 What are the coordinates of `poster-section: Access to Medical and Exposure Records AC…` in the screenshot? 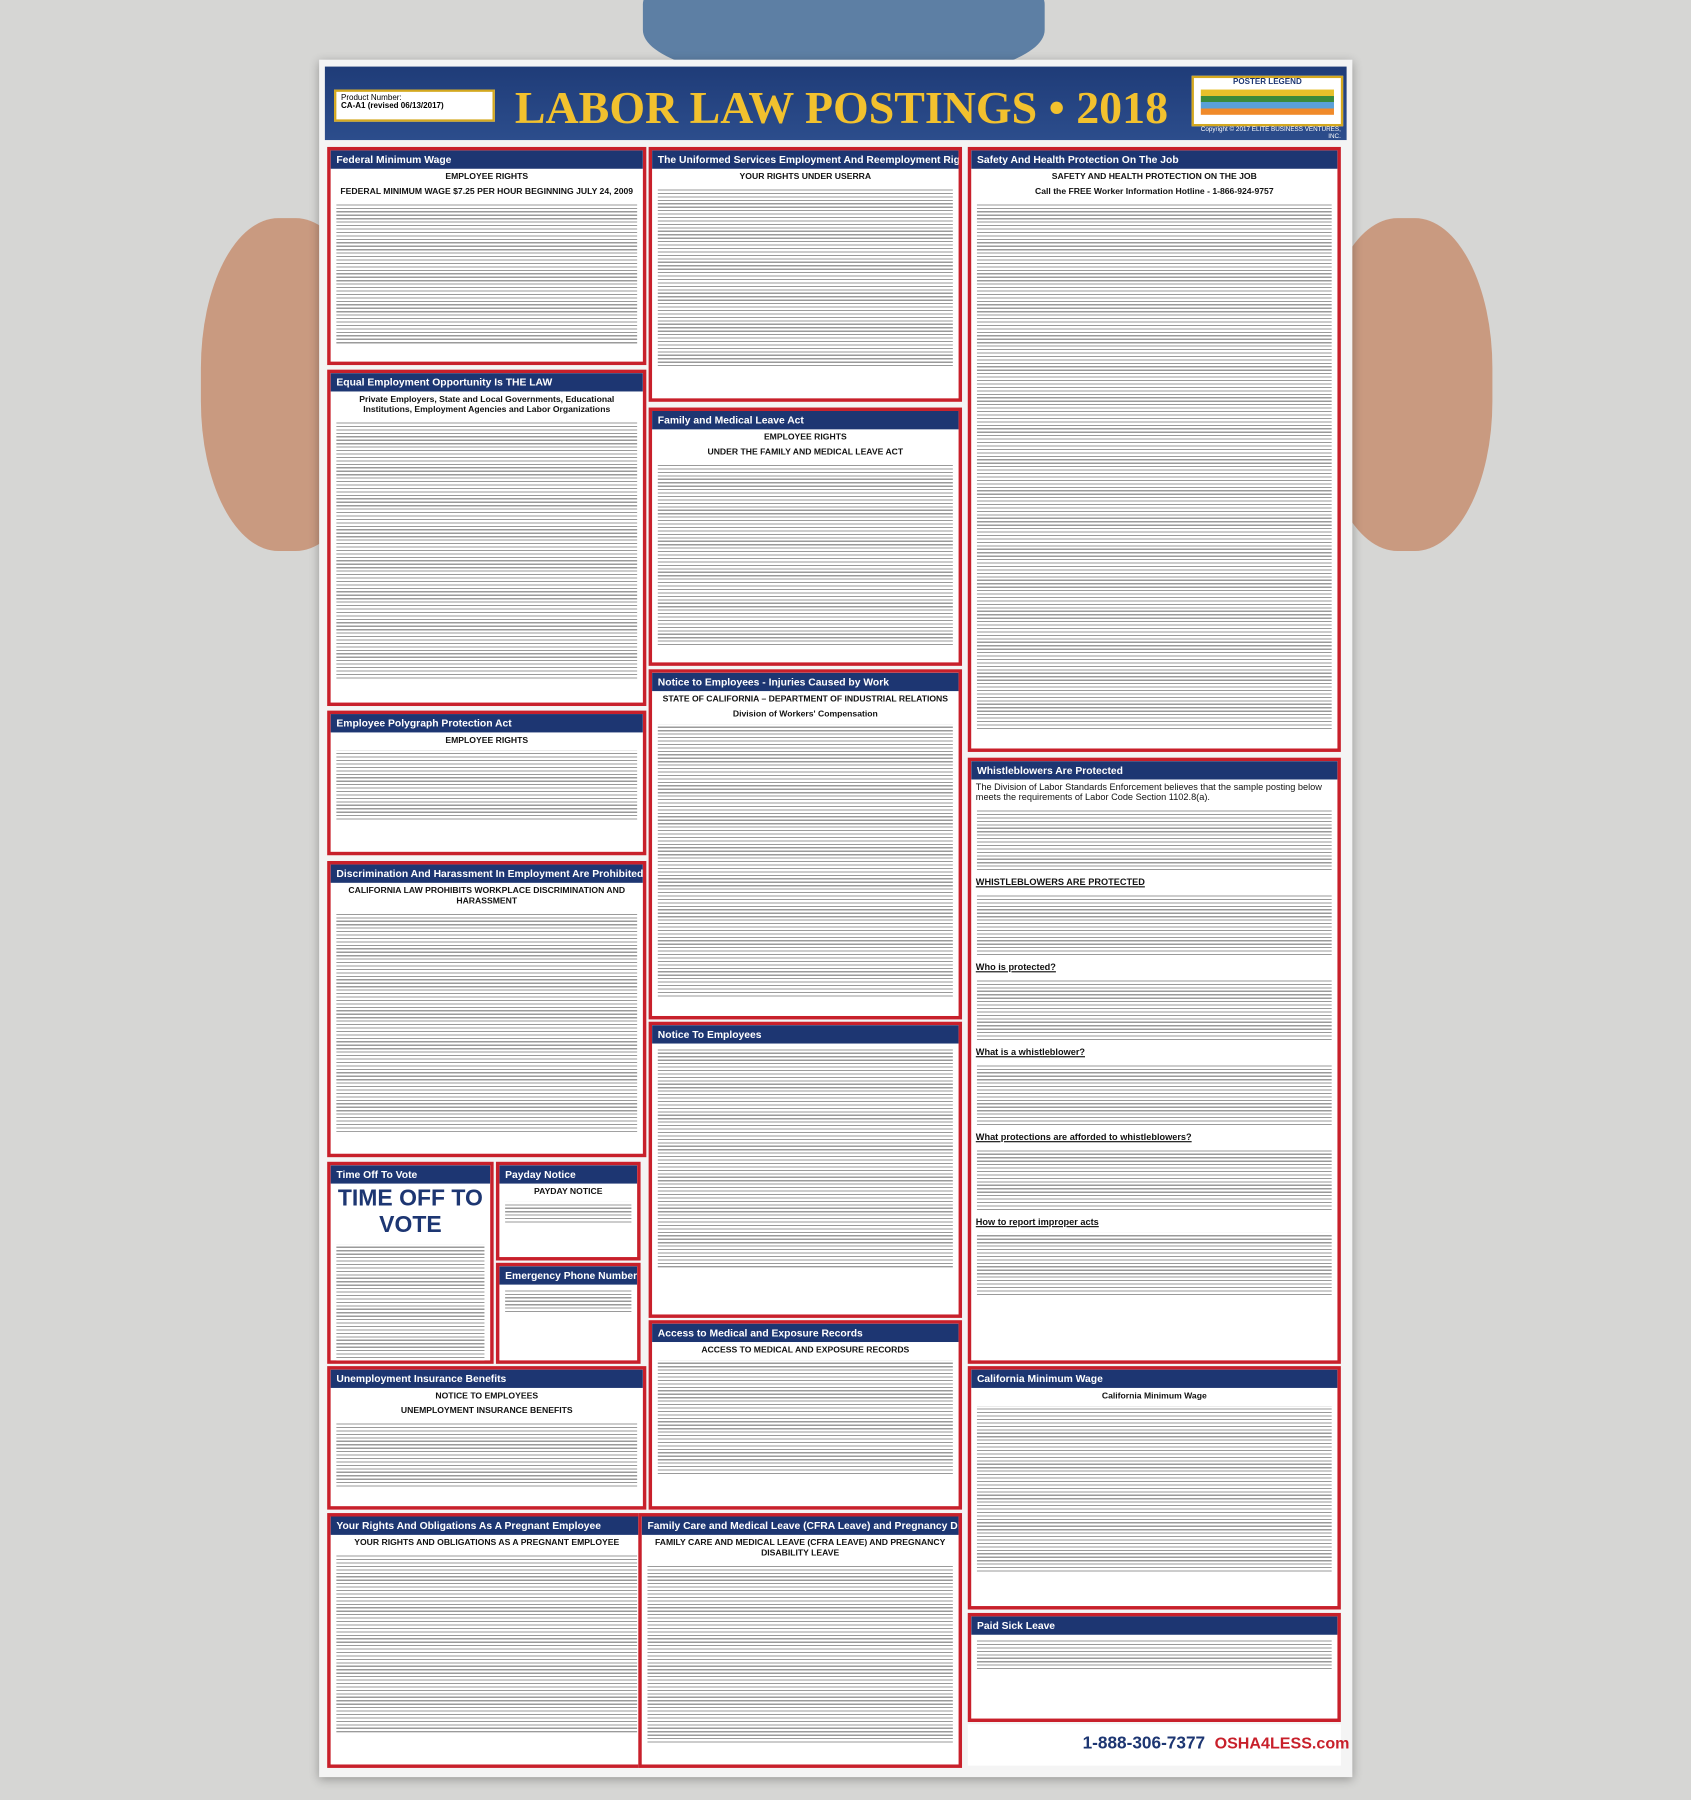 It's located at (805, 1415).